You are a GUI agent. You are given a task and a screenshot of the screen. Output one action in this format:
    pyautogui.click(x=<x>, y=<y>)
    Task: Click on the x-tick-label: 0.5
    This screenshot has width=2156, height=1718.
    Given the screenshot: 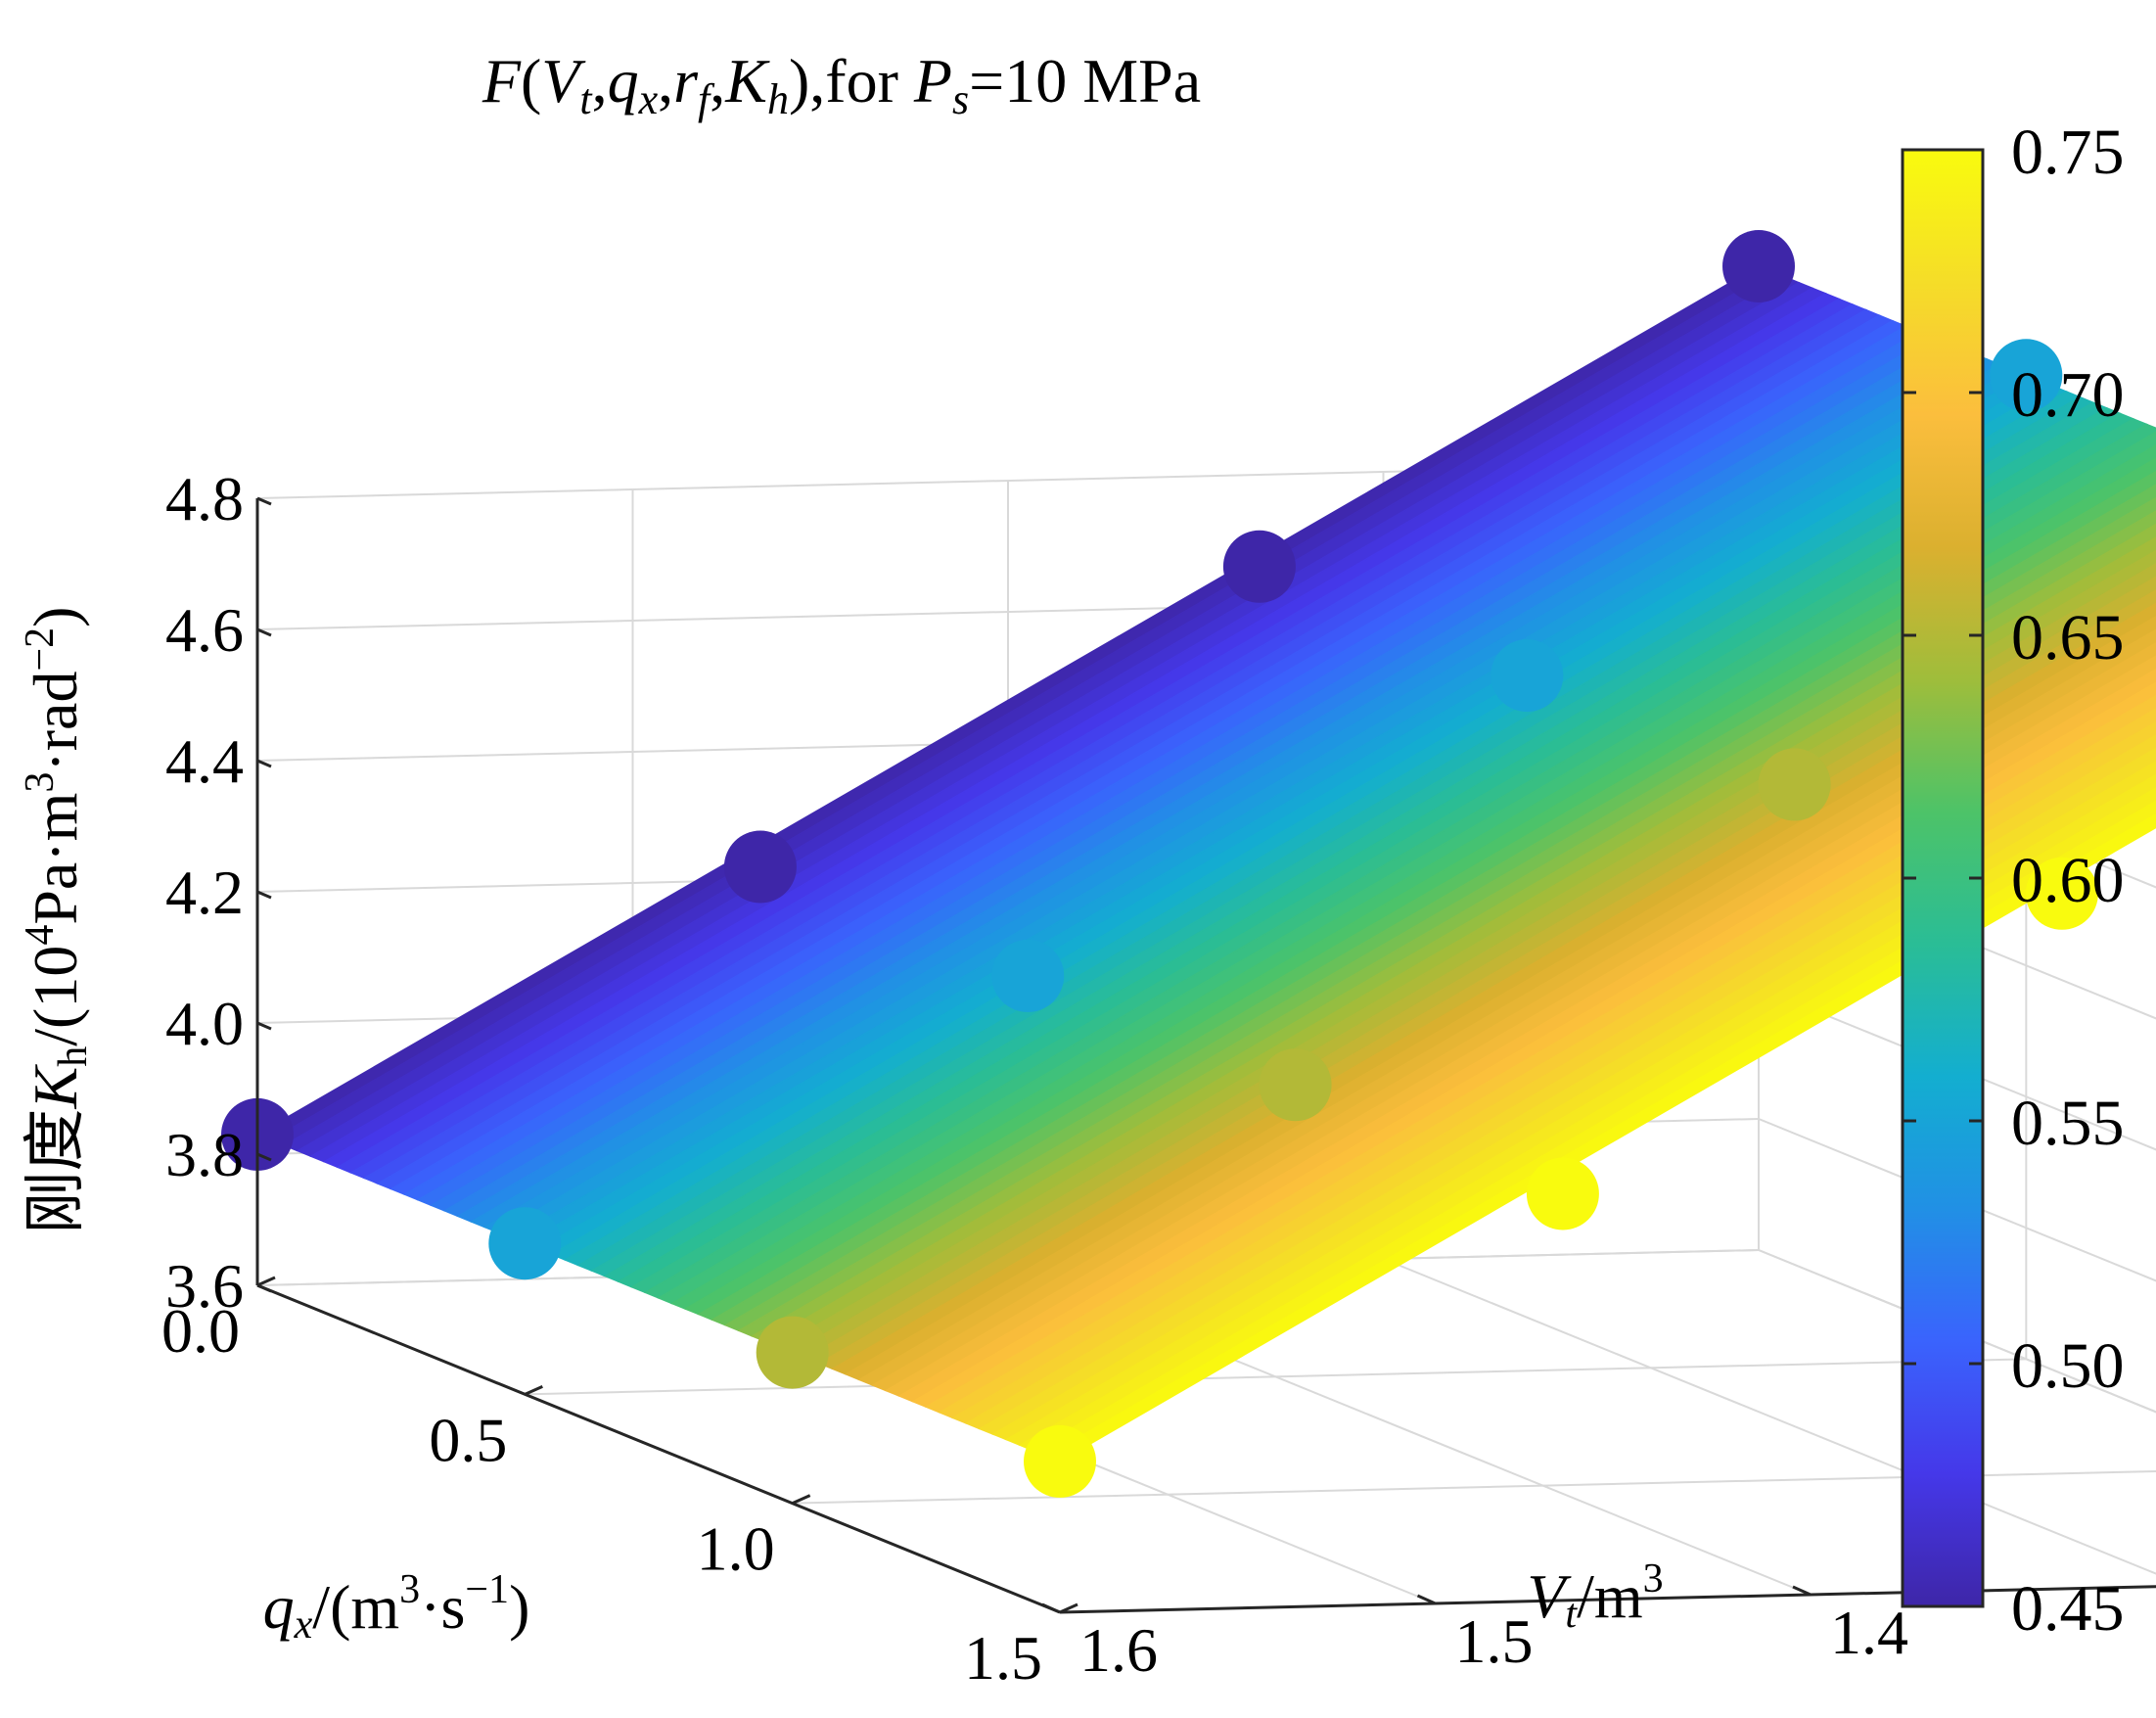 What is the action you would take?
    pyautogui.click(x=468, y=1439)
    